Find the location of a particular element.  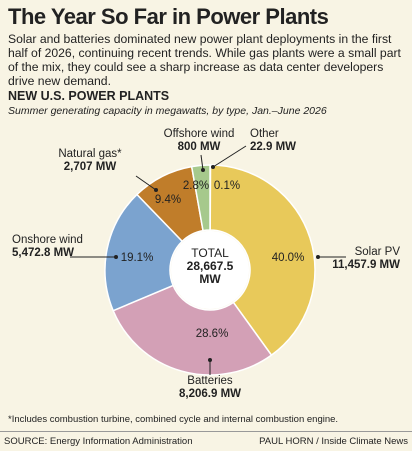

value-label: 2,707 MW is located at coordinates (90, 167).